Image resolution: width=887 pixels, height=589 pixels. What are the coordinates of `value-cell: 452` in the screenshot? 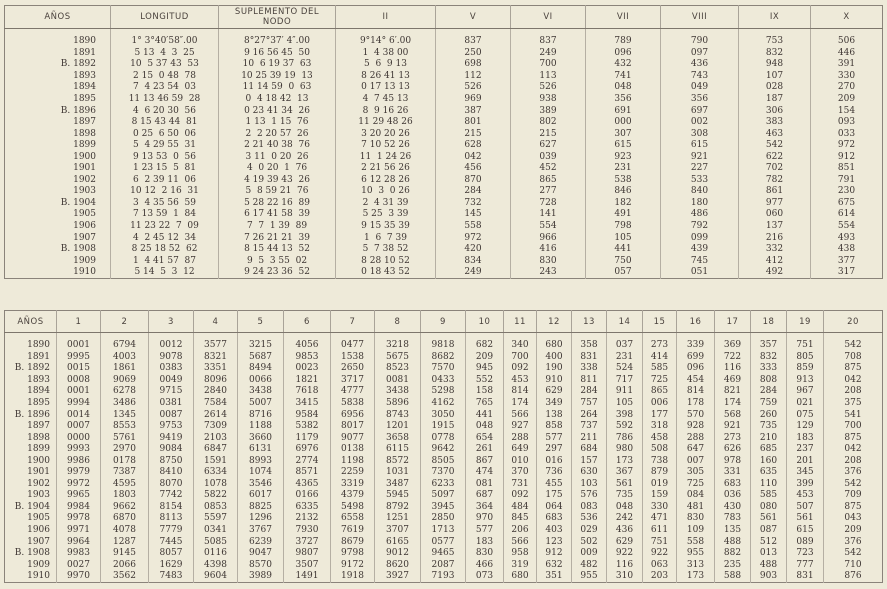 It's located at (548, 169).